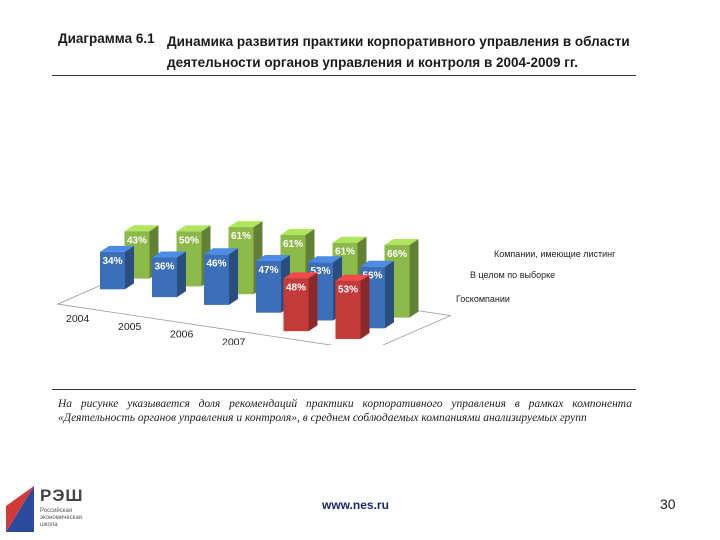 This screenshot has width=720, height=540. What do you see at coordinates (483, 299) in the screenshot?
I see `legend-label: Госкомпании` at bounding box center [483, 299].